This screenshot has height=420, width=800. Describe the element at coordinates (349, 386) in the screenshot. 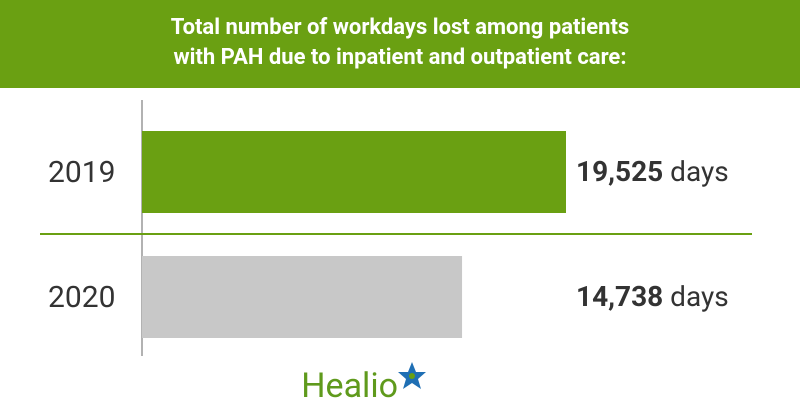

I see `logo-text: Healio` at that location.